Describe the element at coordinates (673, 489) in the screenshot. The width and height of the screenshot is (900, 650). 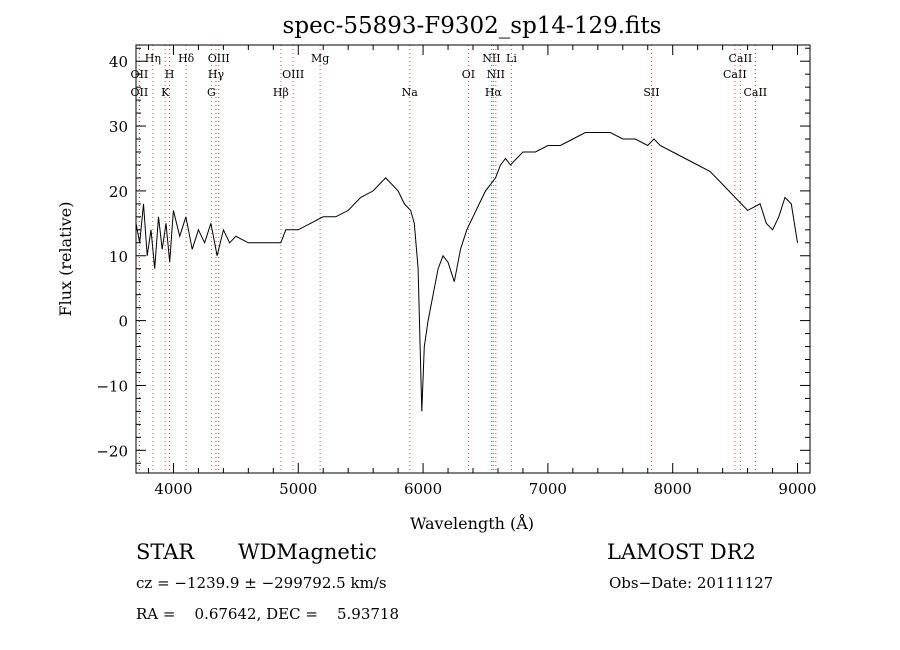
I see `x-tick-label: 8000` at that location.